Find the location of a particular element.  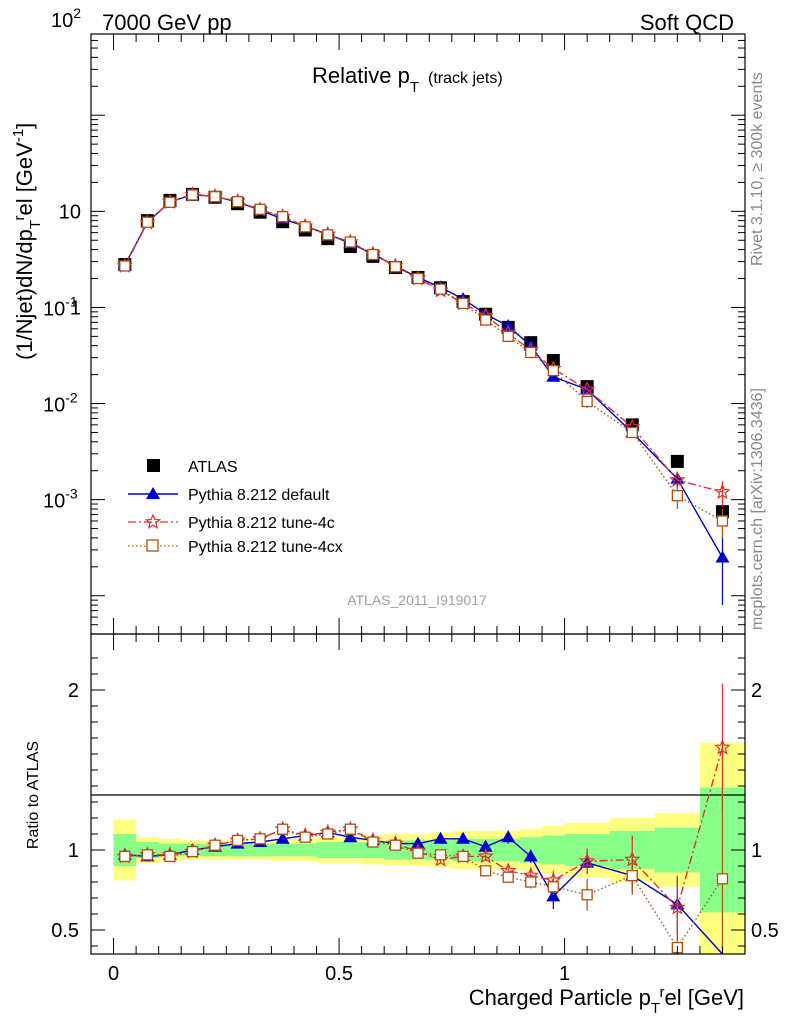

legend-label-default: Pythia 8.212 default is located at coordinates (259, 495).